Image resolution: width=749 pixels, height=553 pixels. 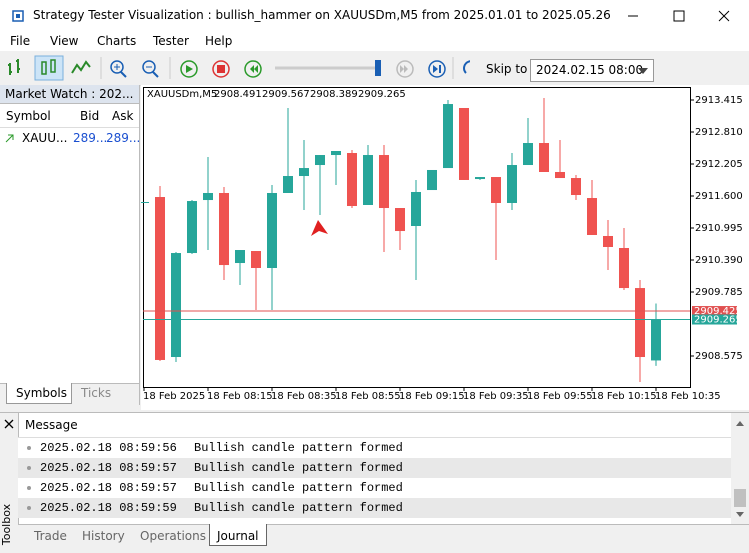 What do you see at coordinates (719, 292) in the screenshot?
I see `y-tick-label: 2909.785` at bounding box center [719, 292].